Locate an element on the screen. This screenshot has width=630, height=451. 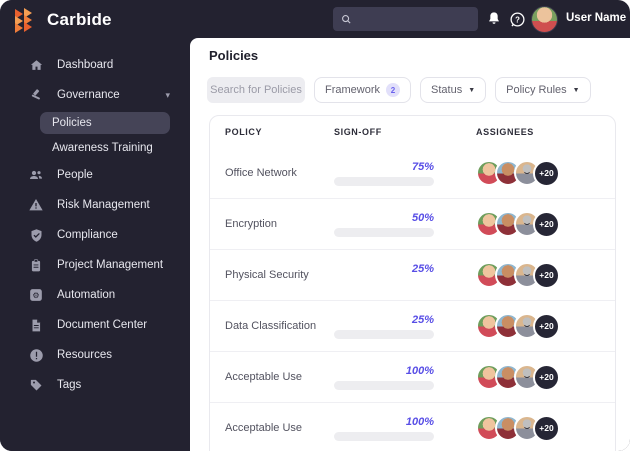
clipboard-icon is located at coordinates (36, 265).